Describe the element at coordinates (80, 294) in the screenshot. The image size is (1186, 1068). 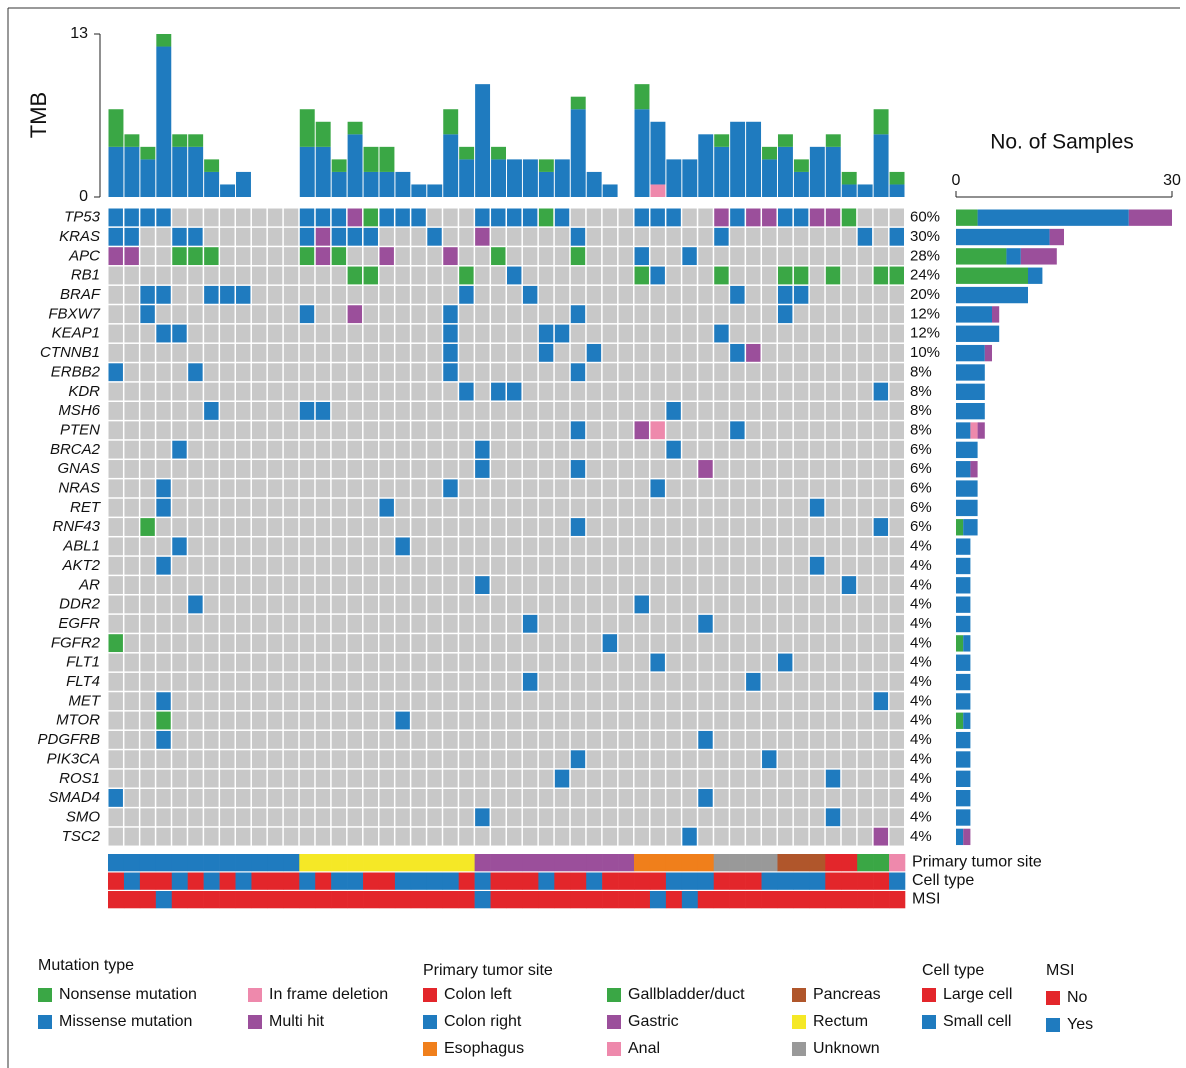
I see `gene-label: BRAF` at that location.